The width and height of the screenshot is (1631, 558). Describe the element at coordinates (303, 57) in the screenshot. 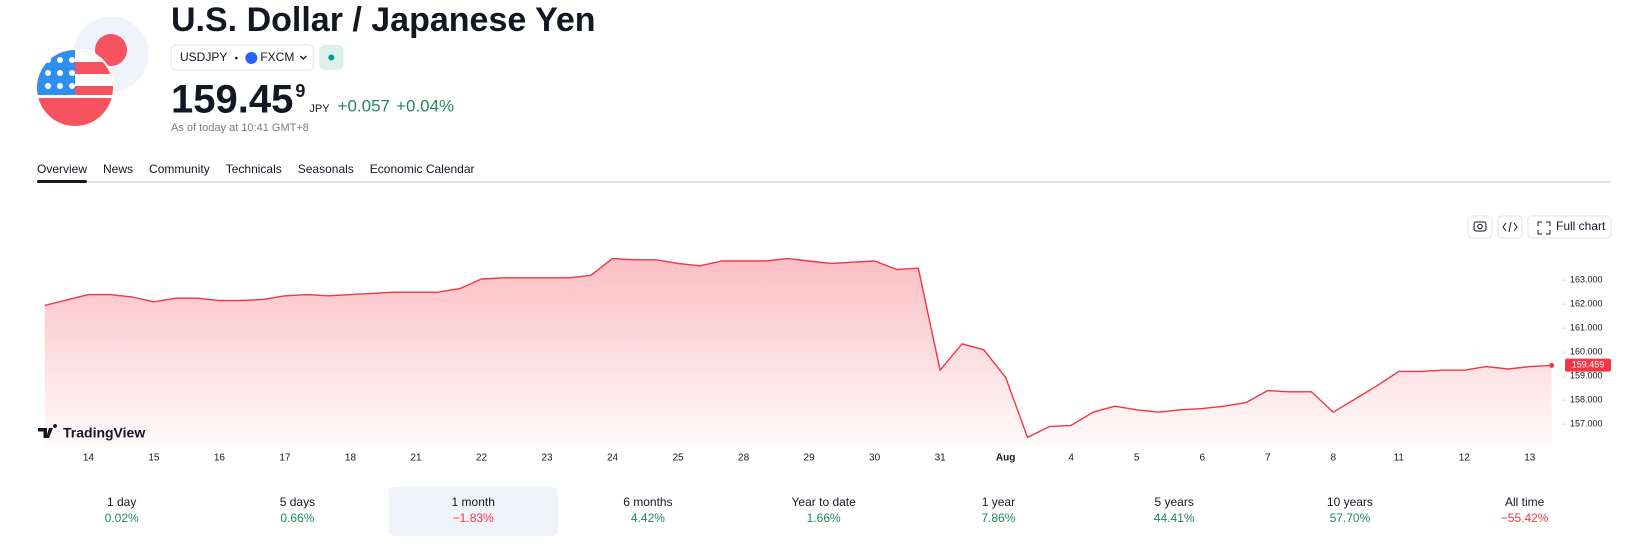

I see `chevron` at that location.